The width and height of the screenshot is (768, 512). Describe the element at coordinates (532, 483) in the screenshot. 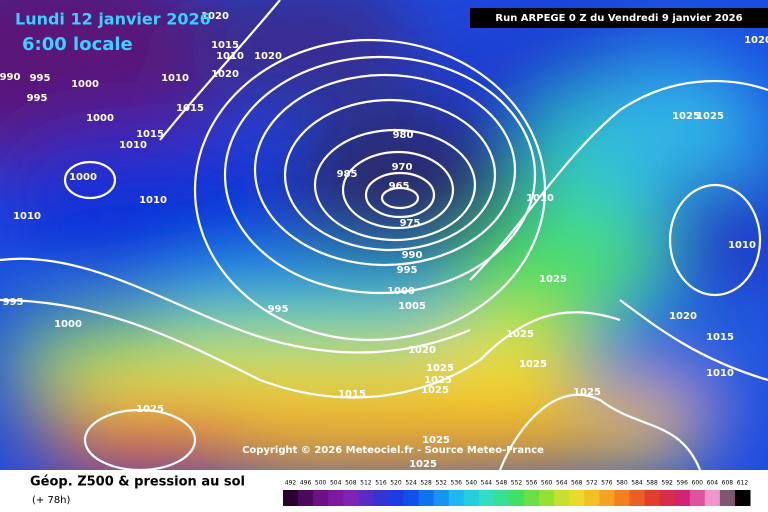

I see `colorbar-tick-label: 556` at that location.